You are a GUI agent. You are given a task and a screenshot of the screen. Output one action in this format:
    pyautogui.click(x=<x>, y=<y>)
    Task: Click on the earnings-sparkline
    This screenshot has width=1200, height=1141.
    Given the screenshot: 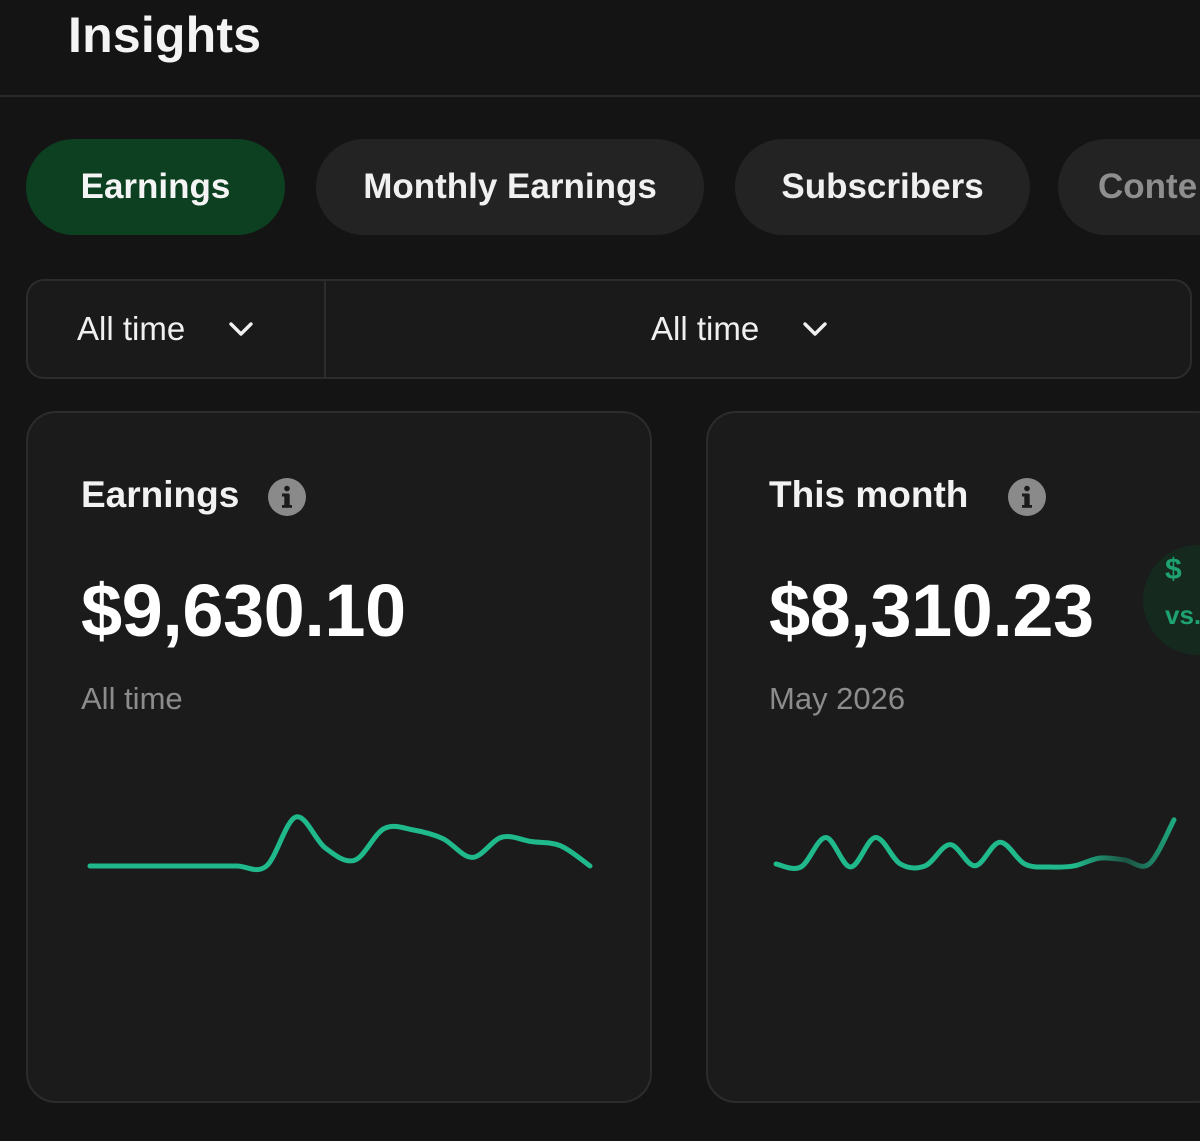 What is the action you would take?
    pyautogui.click(x=340, y=843)
    